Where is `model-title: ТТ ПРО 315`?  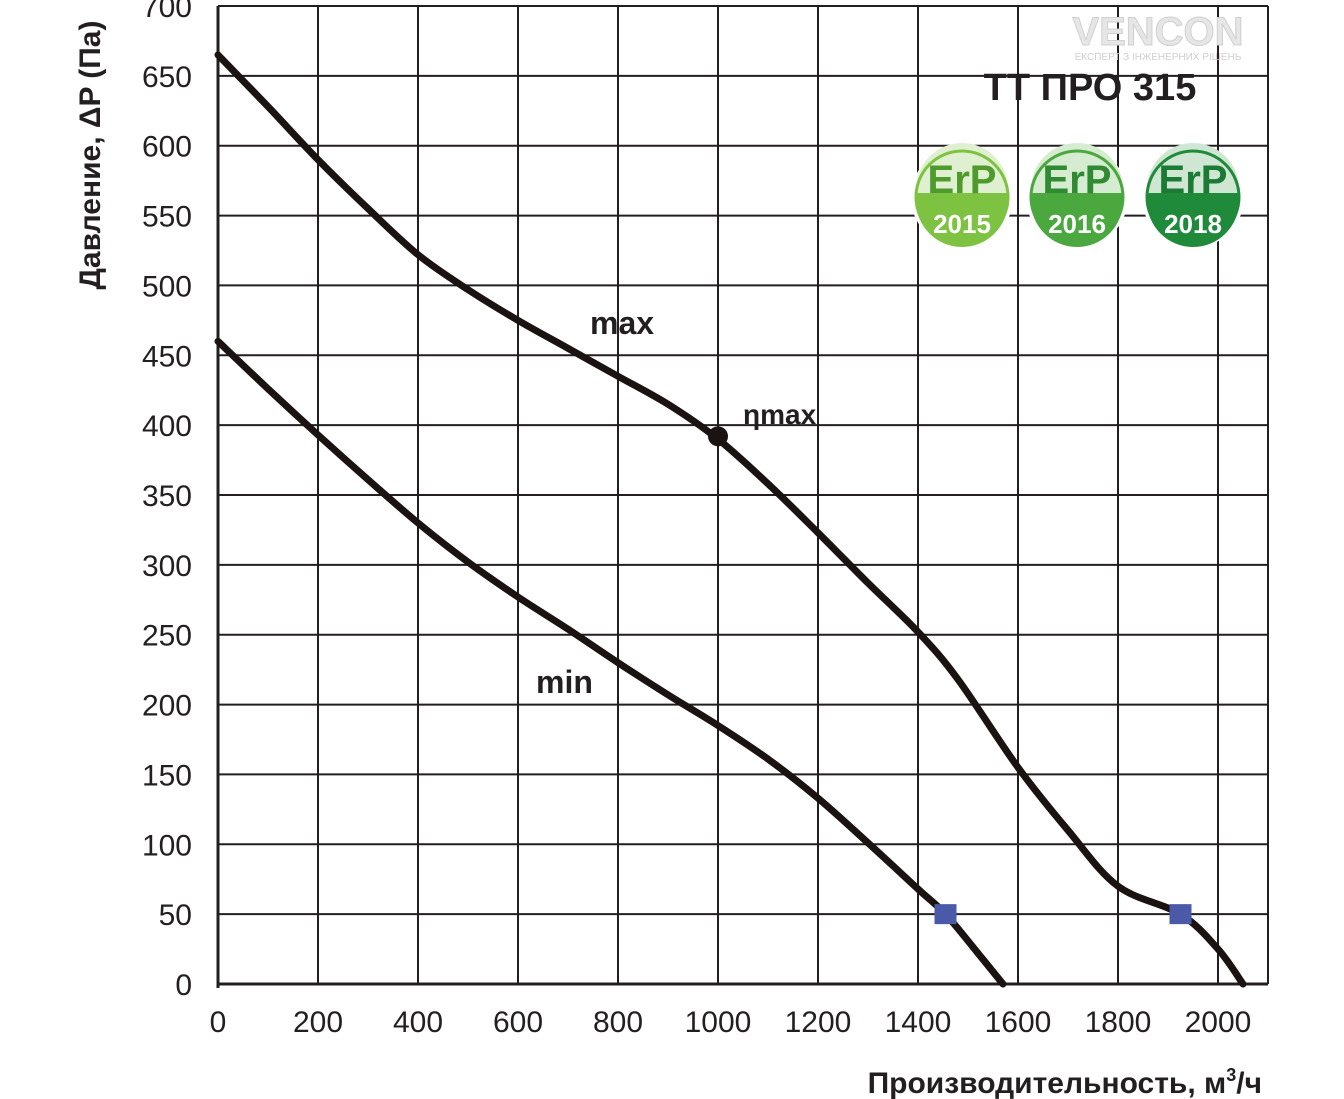
model-title: ТТ ПРО 315 is located at coordinates (1090, 88).